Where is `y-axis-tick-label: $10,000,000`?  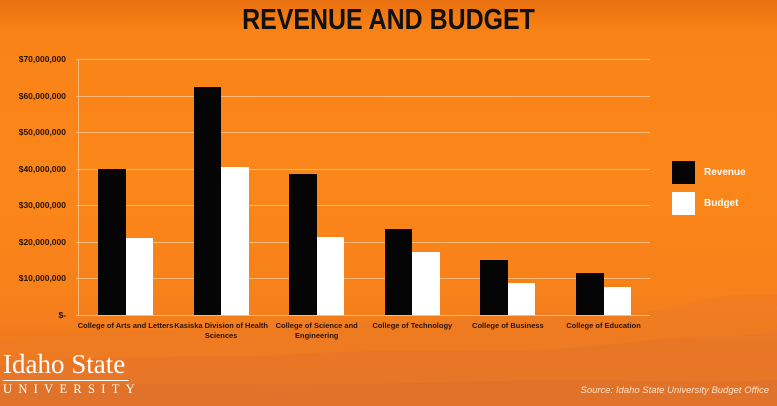 y-axis-tick-label: $10,000,000 is located at coordinates (42, 278).